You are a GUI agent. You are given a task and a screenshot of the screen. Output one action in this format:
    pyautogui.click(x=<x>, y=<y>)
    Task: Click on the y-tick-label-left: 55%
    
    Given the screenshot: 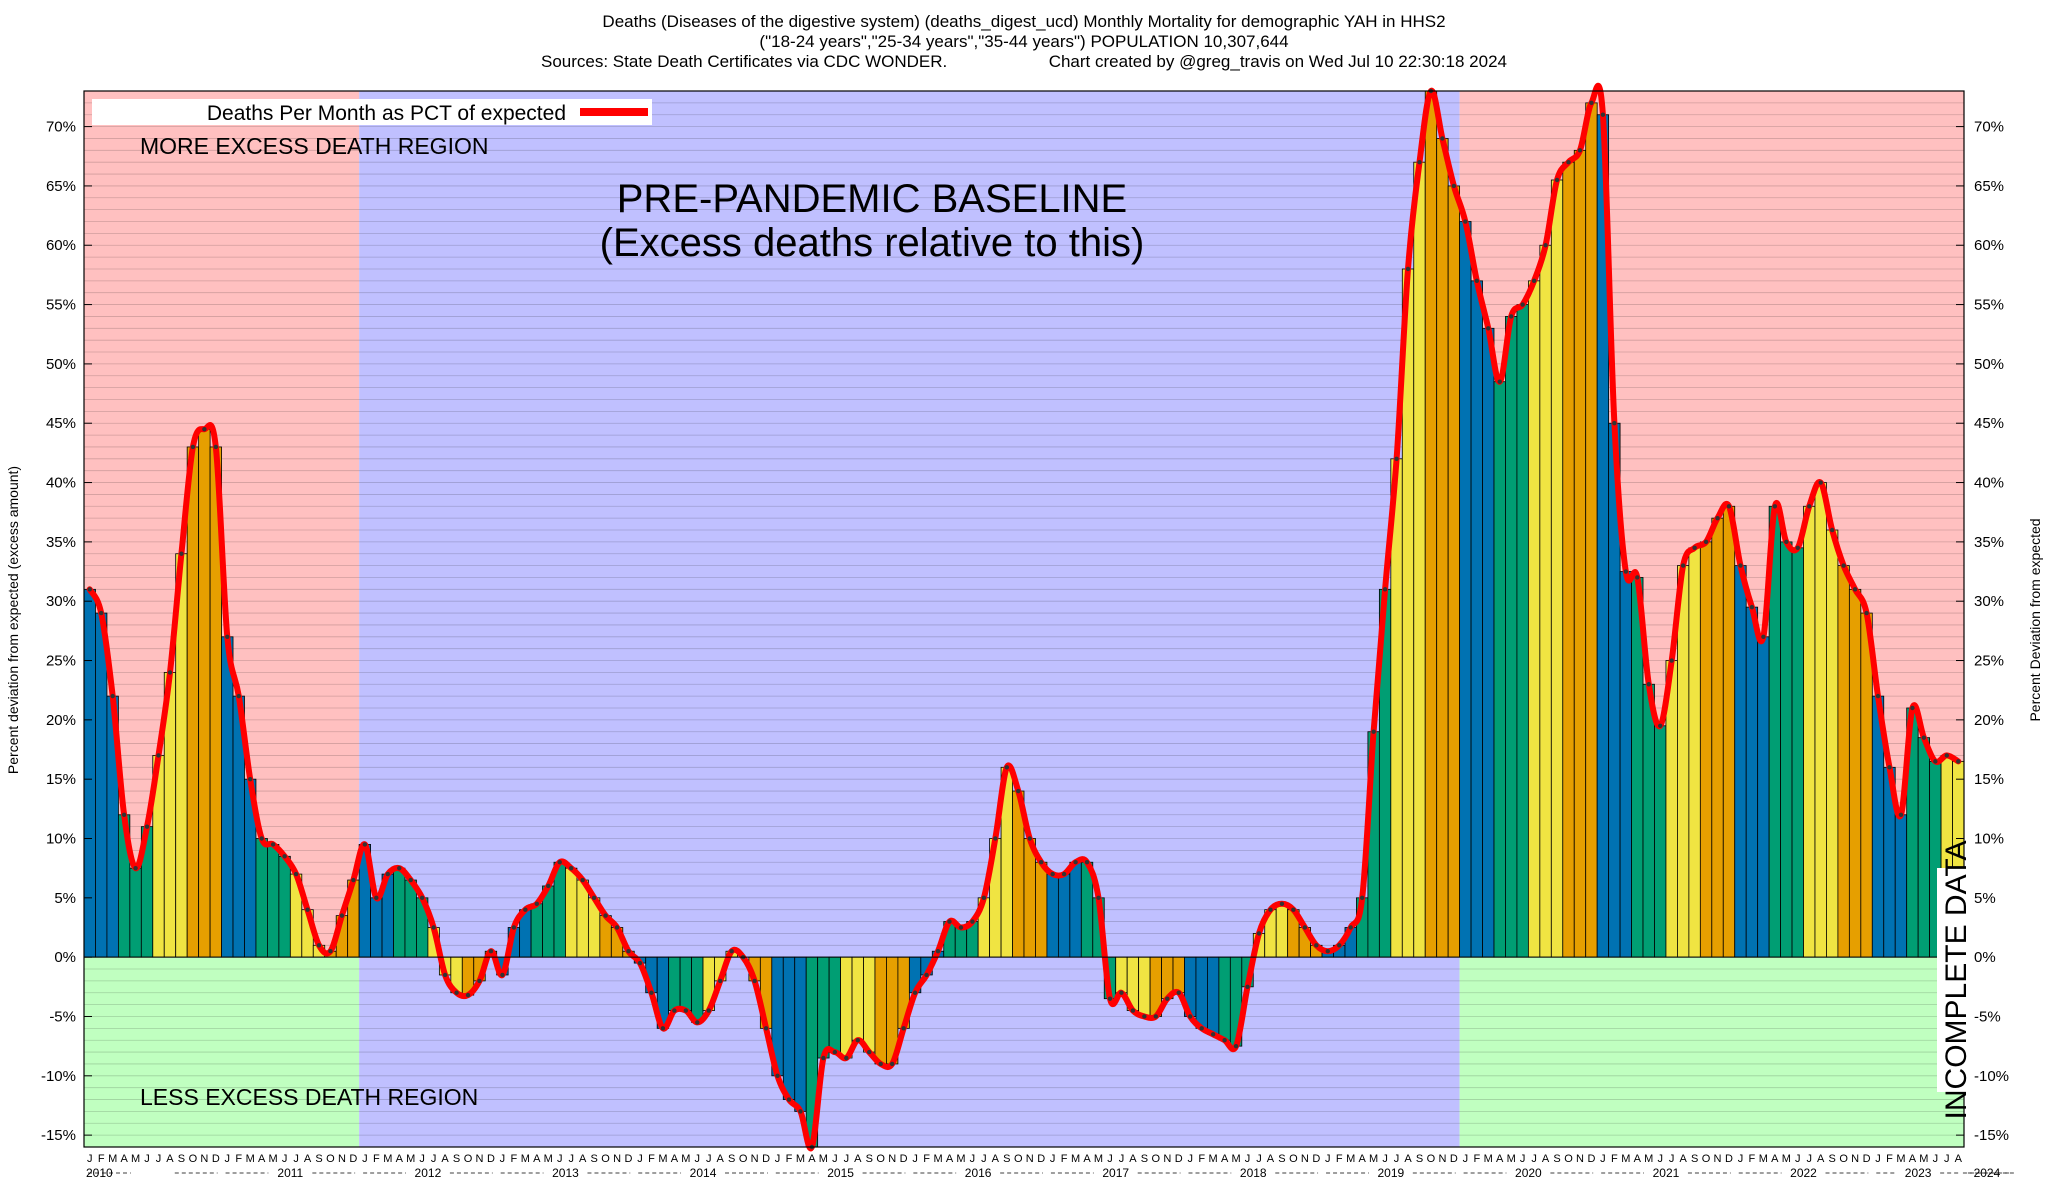 What is the action you would take?
    pyautogui.click(x=61, y=305)
    